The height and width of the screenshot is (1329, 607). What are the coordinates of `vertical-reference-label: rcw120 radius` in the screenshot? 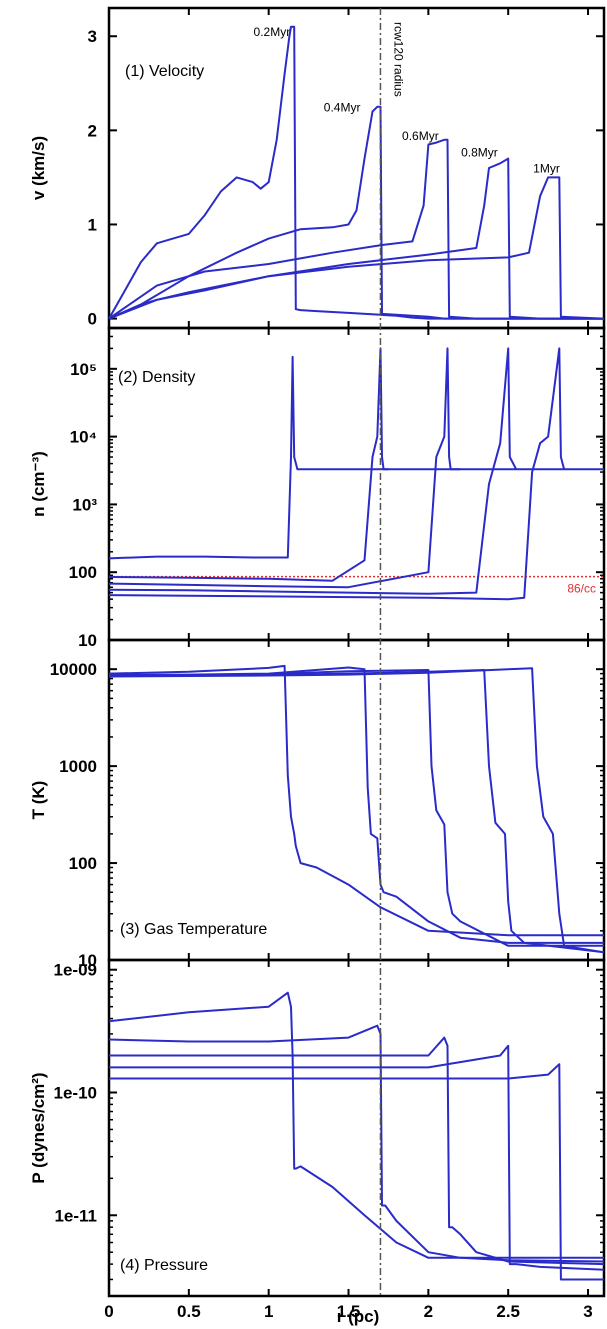 It's located at (398, 59).